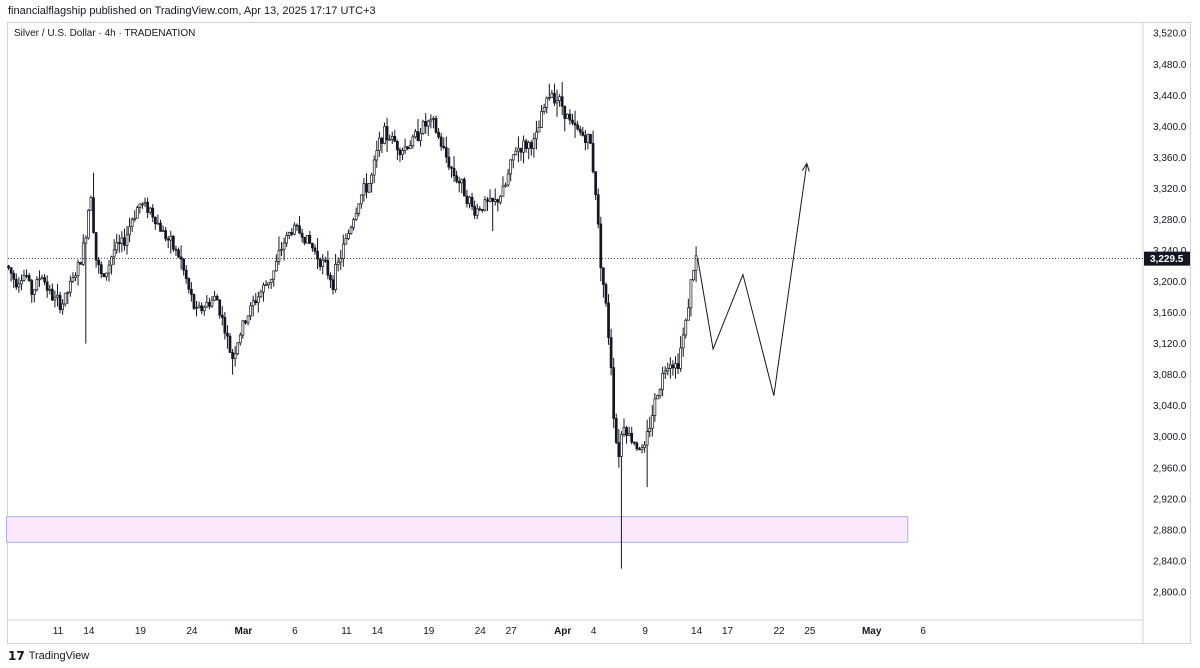 The image size is (1200, 668). Describe the element at coordinates (48, 656) in the screenshot. I see `tradingview-footer: 17 TradingView` at that location.